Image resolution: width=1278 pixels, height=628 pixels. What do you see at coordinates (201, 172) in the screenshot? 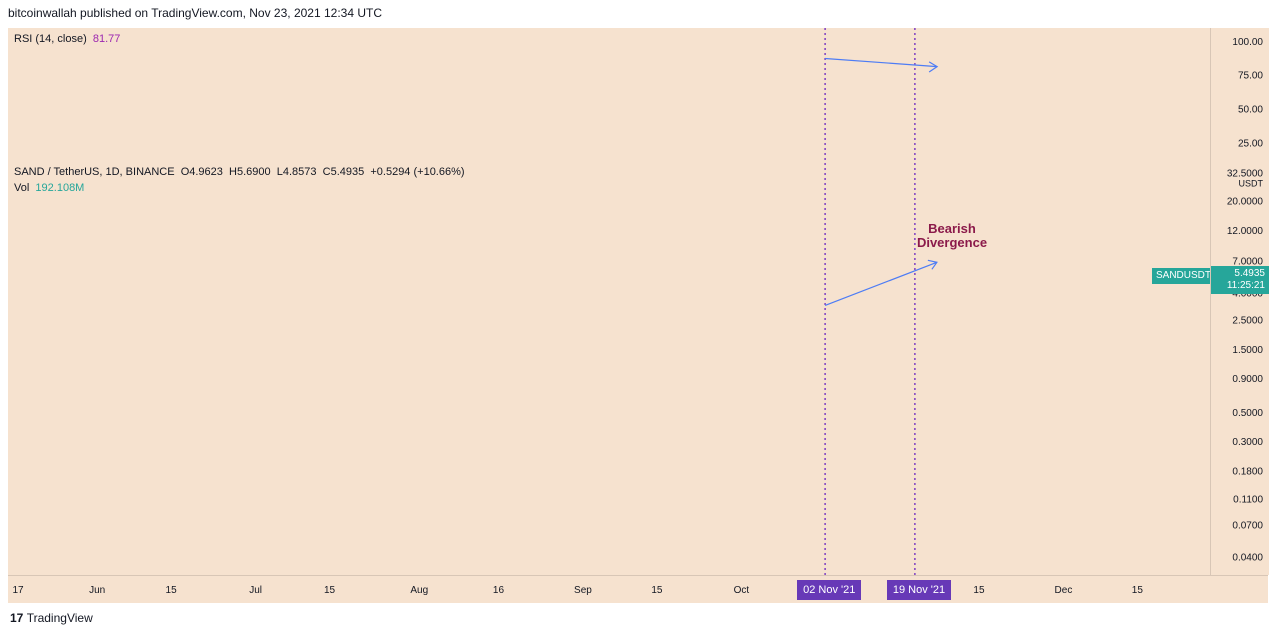
I see `open-value: O4.9623` at bounding box center [201, 172].